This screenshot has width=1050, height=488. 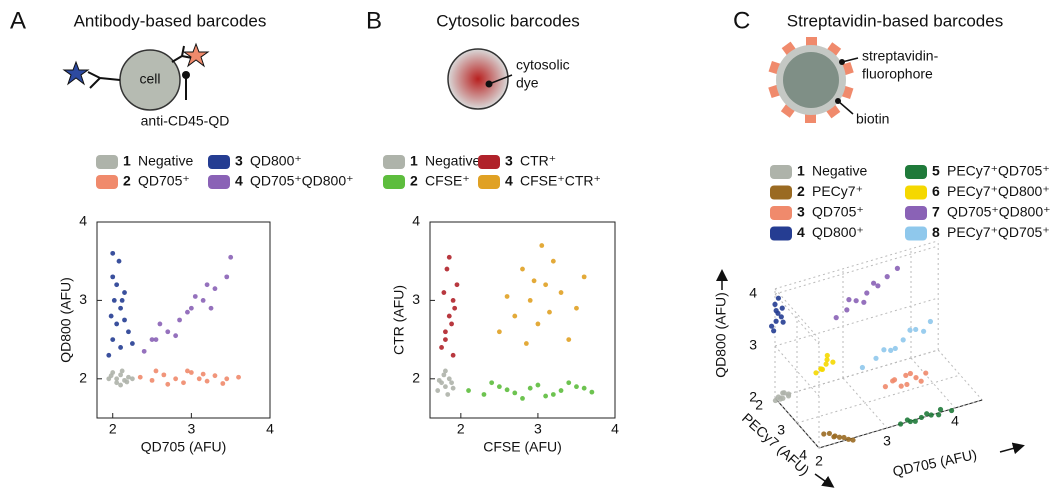 What do you see at coordinates (872, 119) in the screenshot?
I see `annotation: biotin` at bounding box center [872, 119].